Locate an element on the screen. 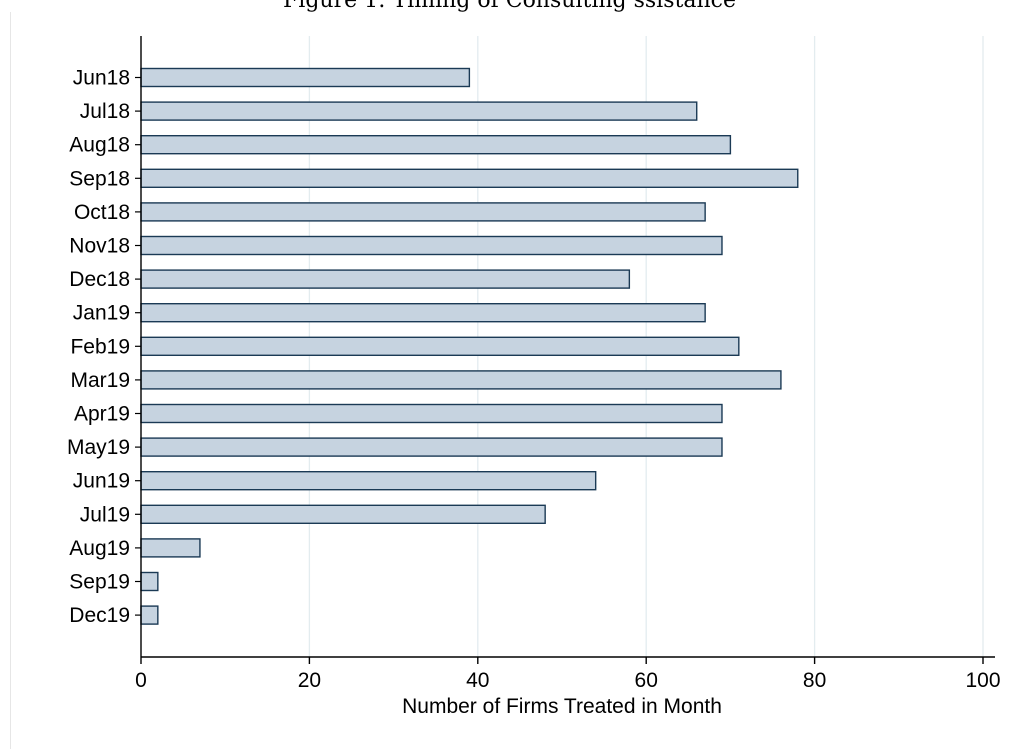 The height and width of the screenshot is (749, 1019). bar-Apr19 is located at coordinates (431, 413).